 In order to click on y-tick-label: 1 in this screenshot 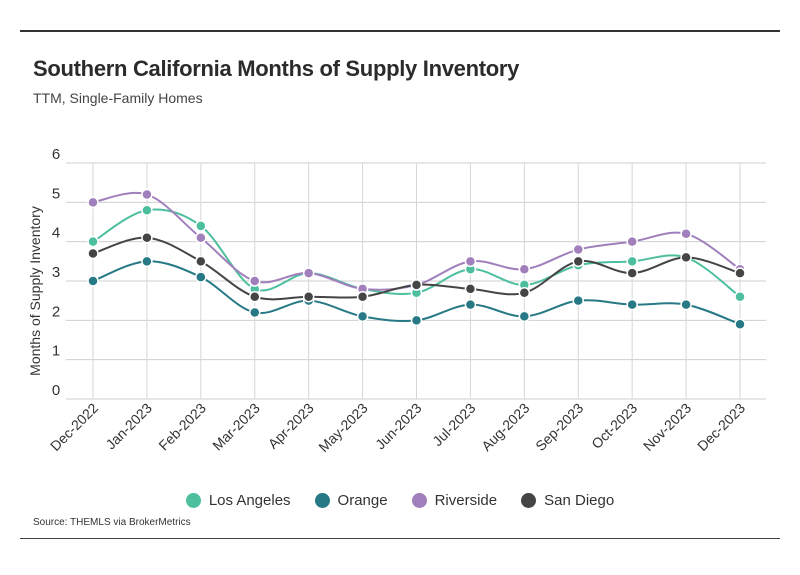, I will do `click(56, 351)`.